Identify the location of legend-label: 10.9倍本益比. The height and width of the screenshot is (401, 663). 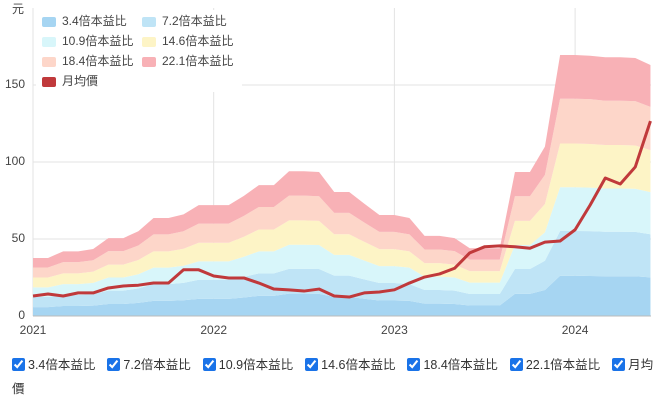
(97, 40).